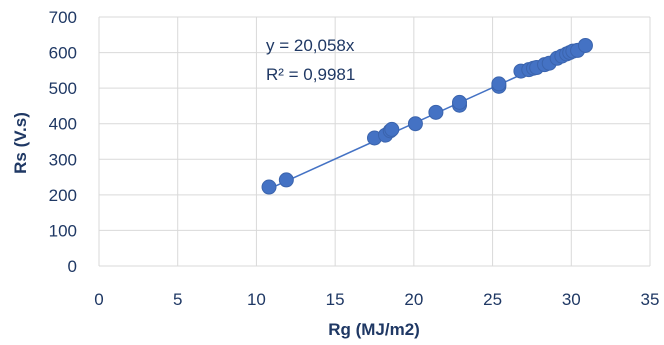 This screenshot has height=345, width=664. What do you see at coordinates (63, 17) in the screenshot?
I see `y-tick-label: 700` at bounding box center [63, 17].